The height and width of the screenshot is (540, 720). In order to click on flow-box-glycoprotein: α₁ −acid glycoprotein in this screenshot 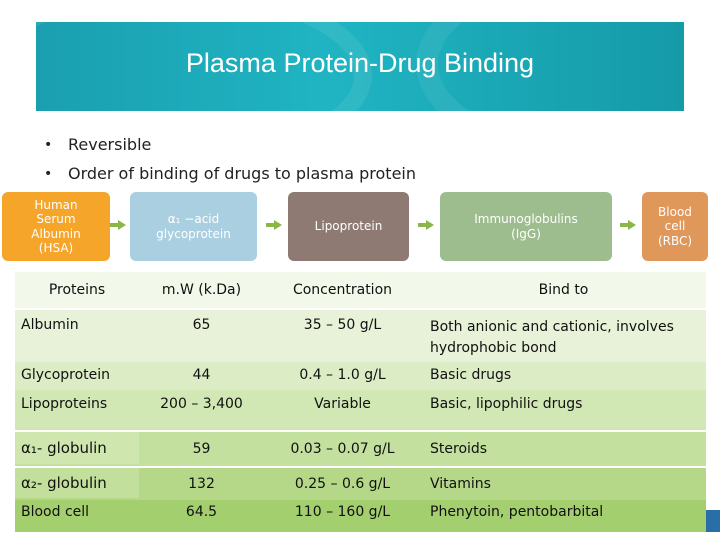, I will do `click(193, 226)`.